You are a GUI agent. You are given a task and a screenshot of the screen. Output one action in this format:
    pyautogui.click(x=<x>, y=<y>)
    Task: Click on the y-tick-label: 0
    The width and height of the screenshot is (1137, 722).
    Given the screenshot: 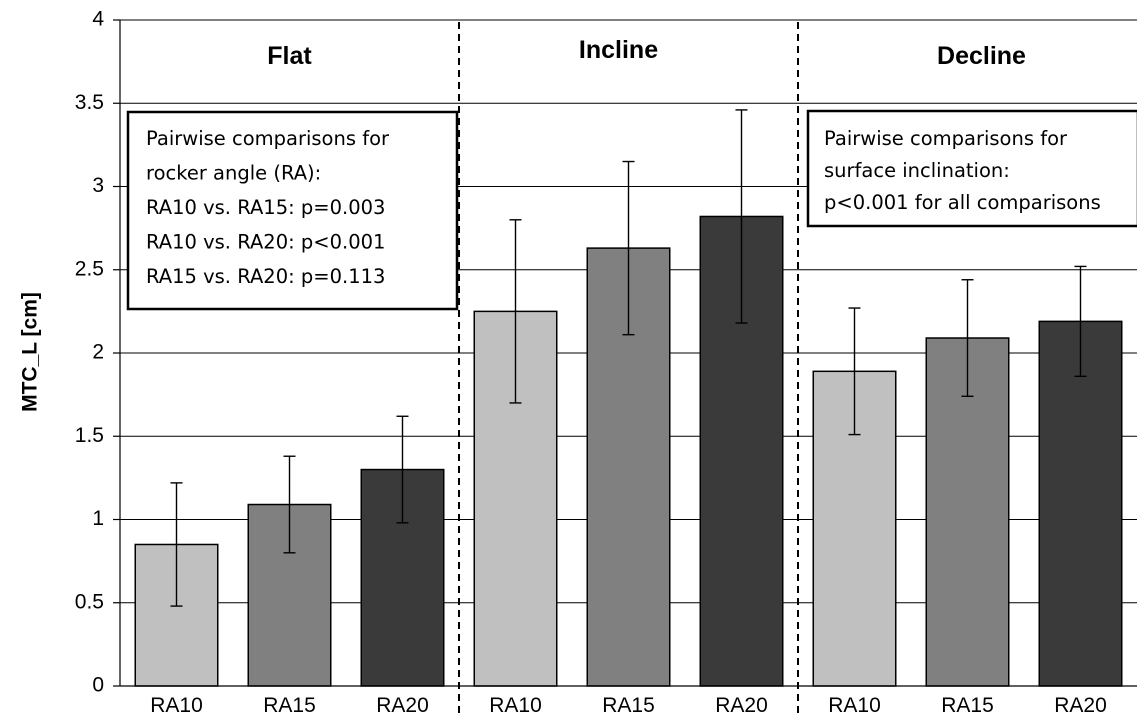 What is the action you would take?
    pyautogui.click(x=98, y=685)
    